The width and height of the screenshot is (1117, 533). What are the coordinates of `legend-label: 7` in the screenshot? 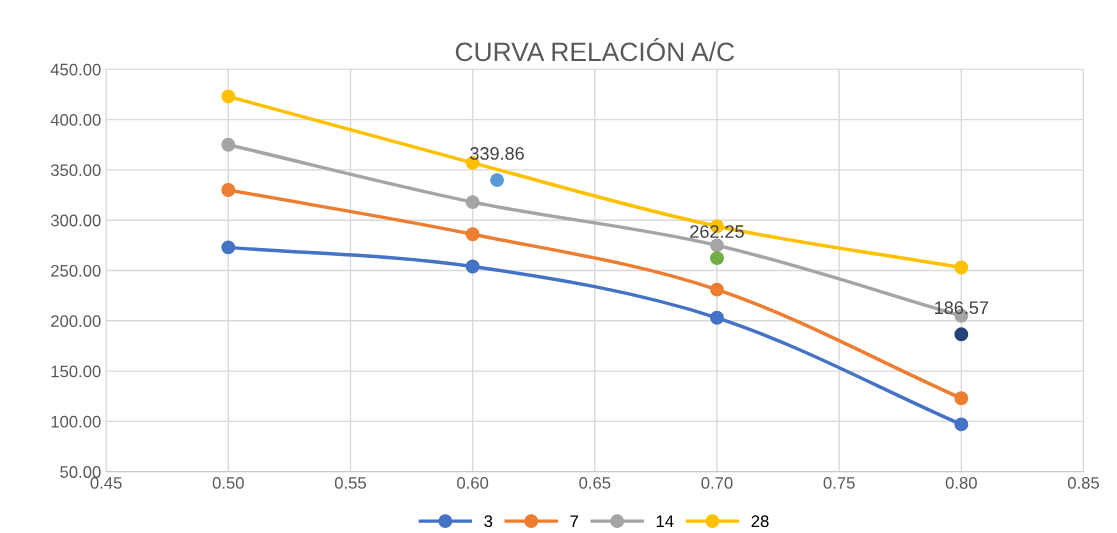 It's located at (574, 521).